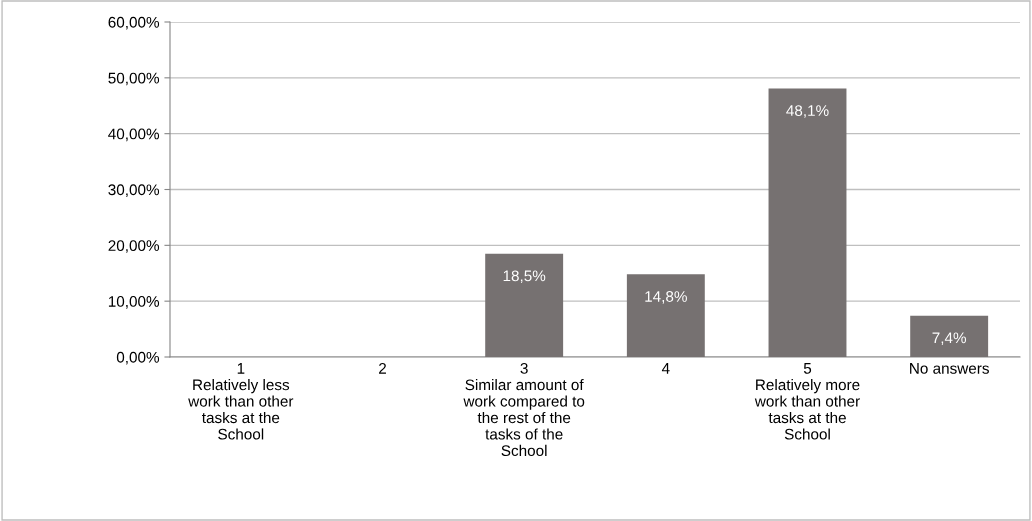 Image resolution: width=1032 pixels, height=521 pixels. What do you see at coordinates (524, 409) in the screenshot?
I see `x-tick-label: 3 Similar amount of work compared to the rest of the tasks of the School` at bounding box center [524, 409].